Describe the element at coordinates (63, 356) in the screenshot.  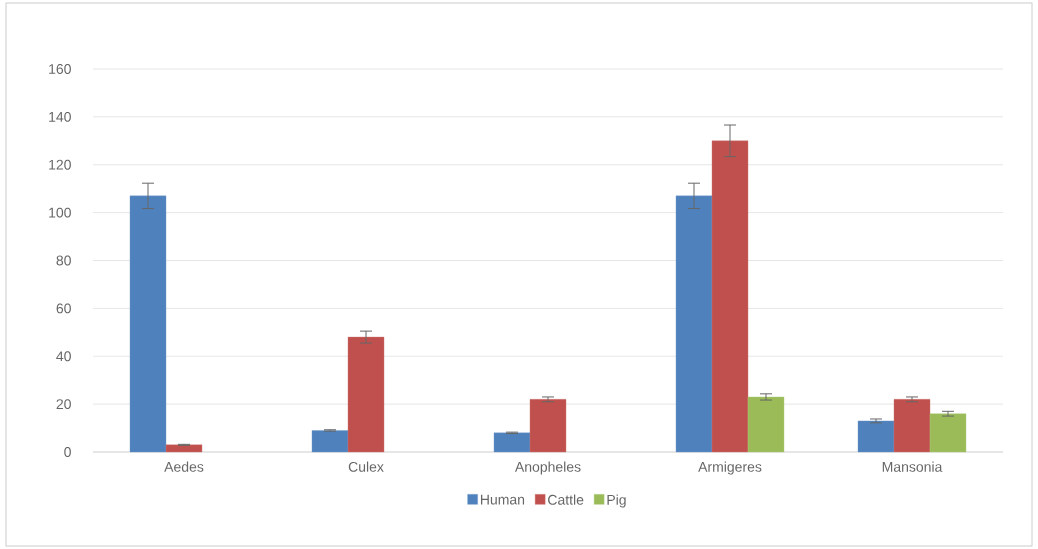
I see `y-tick-label: 40` at that location.